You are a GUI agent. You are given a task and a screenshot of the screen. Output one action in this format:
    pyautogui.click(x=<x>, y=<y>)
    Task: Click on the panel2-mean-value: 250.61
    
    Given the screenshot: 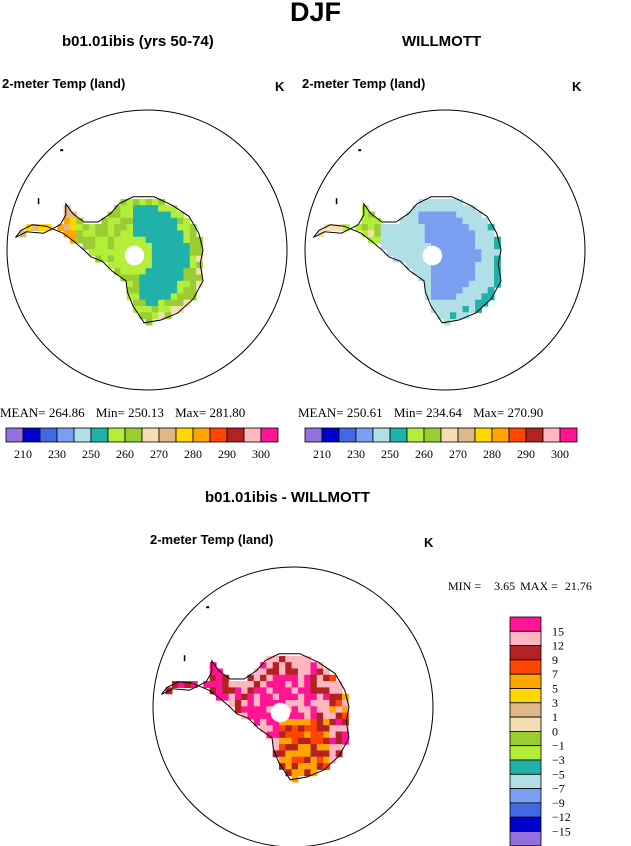 What is the action you would take?
    pyautogui.click(x=364, y=412)
    